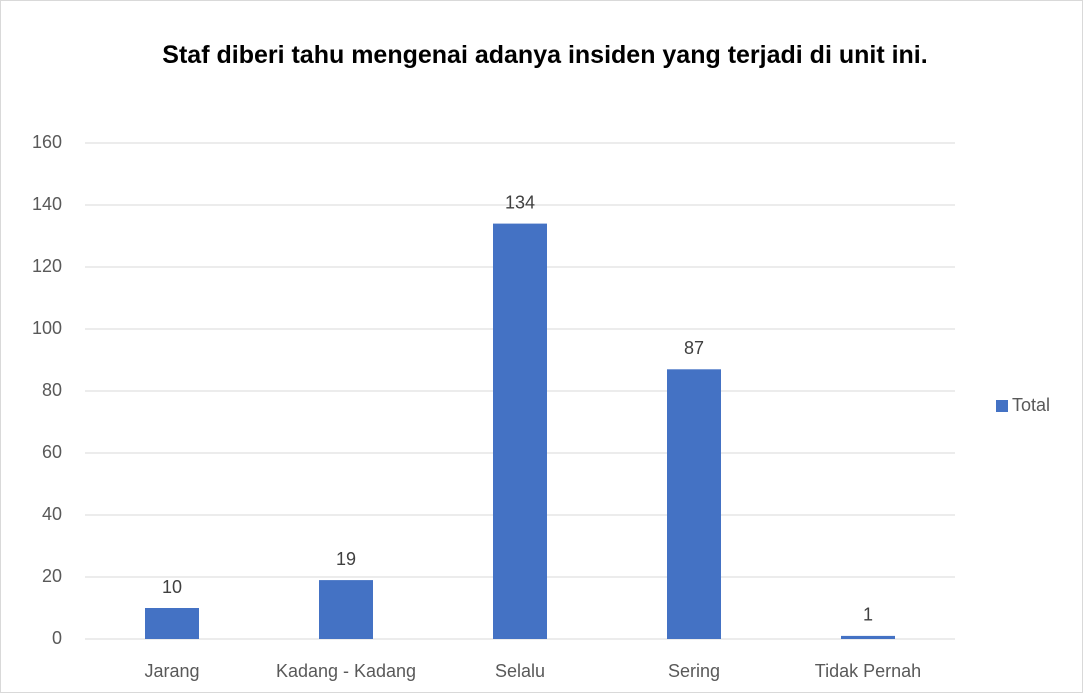 The height and width of the screenshot is (693, 1083). Describe the element at coordinates (346, 671) in the screenshot. I see `x-tick-label: Kadang - Kadang` at that location.